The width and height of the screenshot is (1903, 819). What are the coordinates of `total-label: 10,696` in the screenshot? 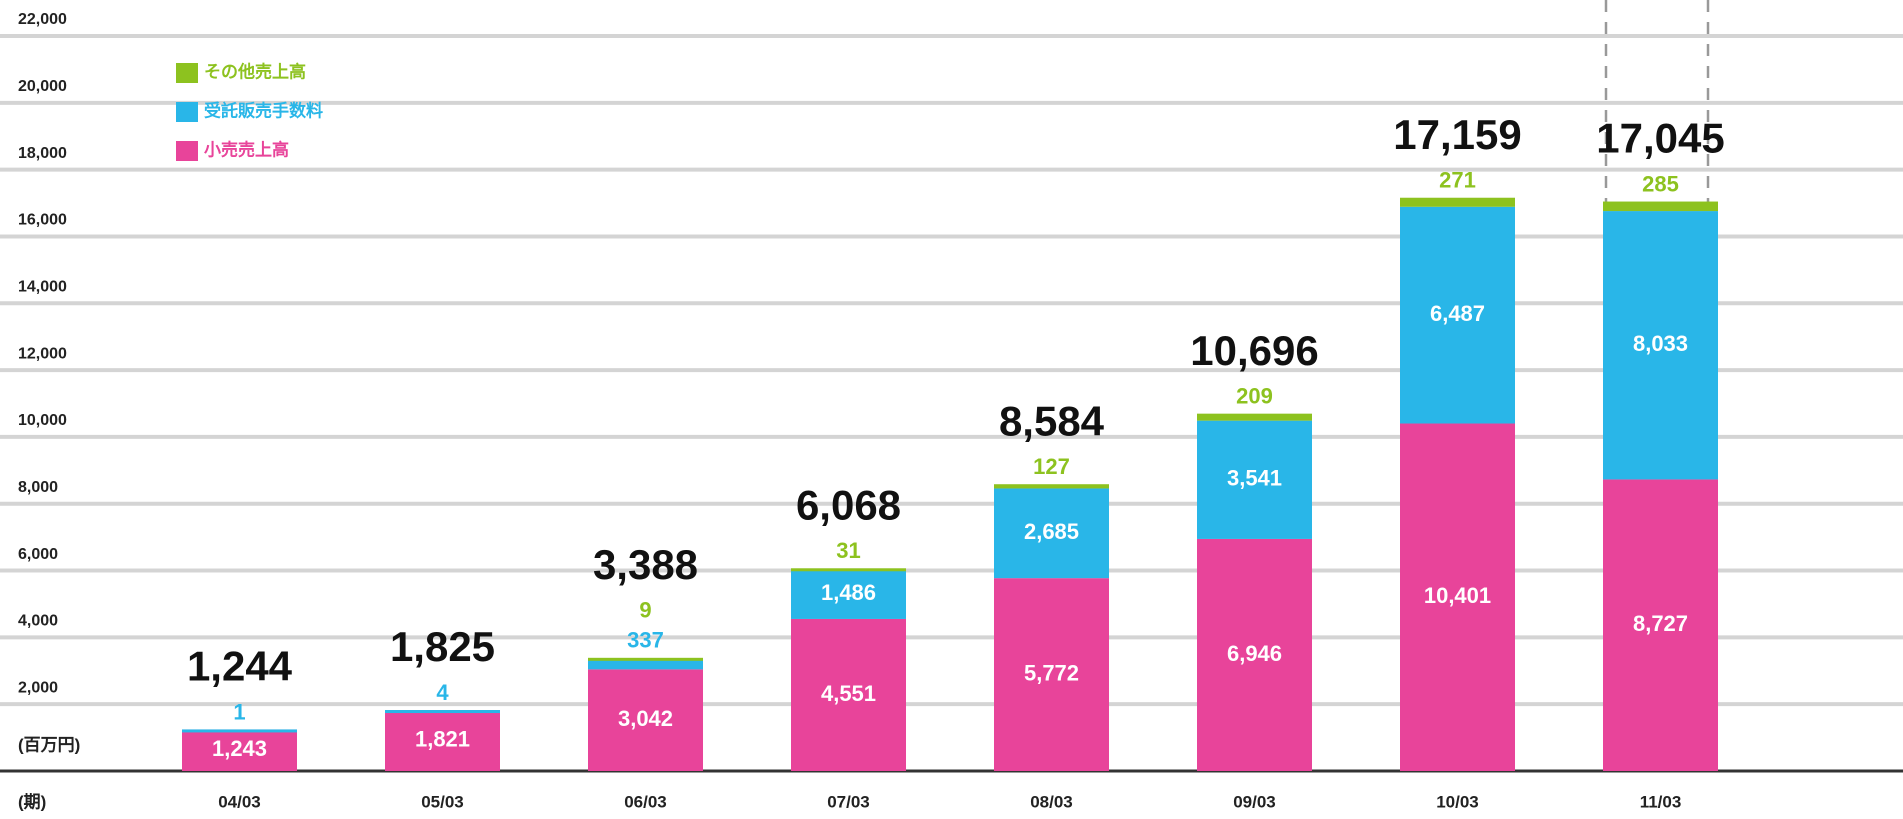 It's located at (1254, 350).